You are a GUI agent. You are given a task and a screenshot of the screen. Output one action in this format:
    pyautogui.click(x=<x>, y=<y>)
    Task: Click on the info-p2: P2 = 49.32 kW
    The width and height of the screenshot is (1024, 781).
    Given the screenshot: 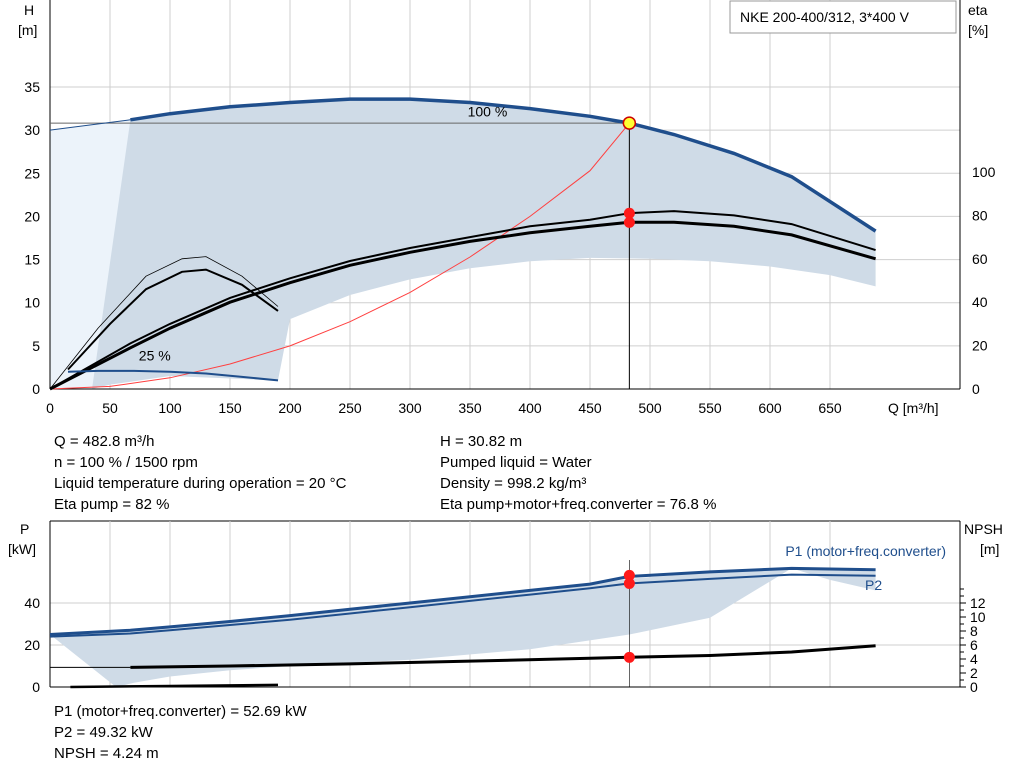 What is the action you would take?
    pyautogui.click(x=103, y=732)
    